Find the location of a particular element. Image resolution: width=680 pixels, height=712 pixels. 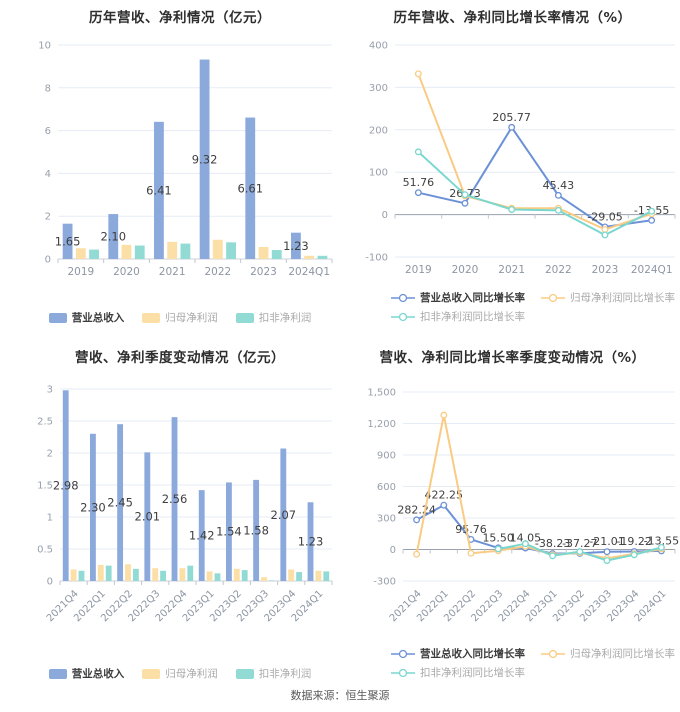

legend-label: 归母净利润同比增长率 is located at coordinates (622, 298).